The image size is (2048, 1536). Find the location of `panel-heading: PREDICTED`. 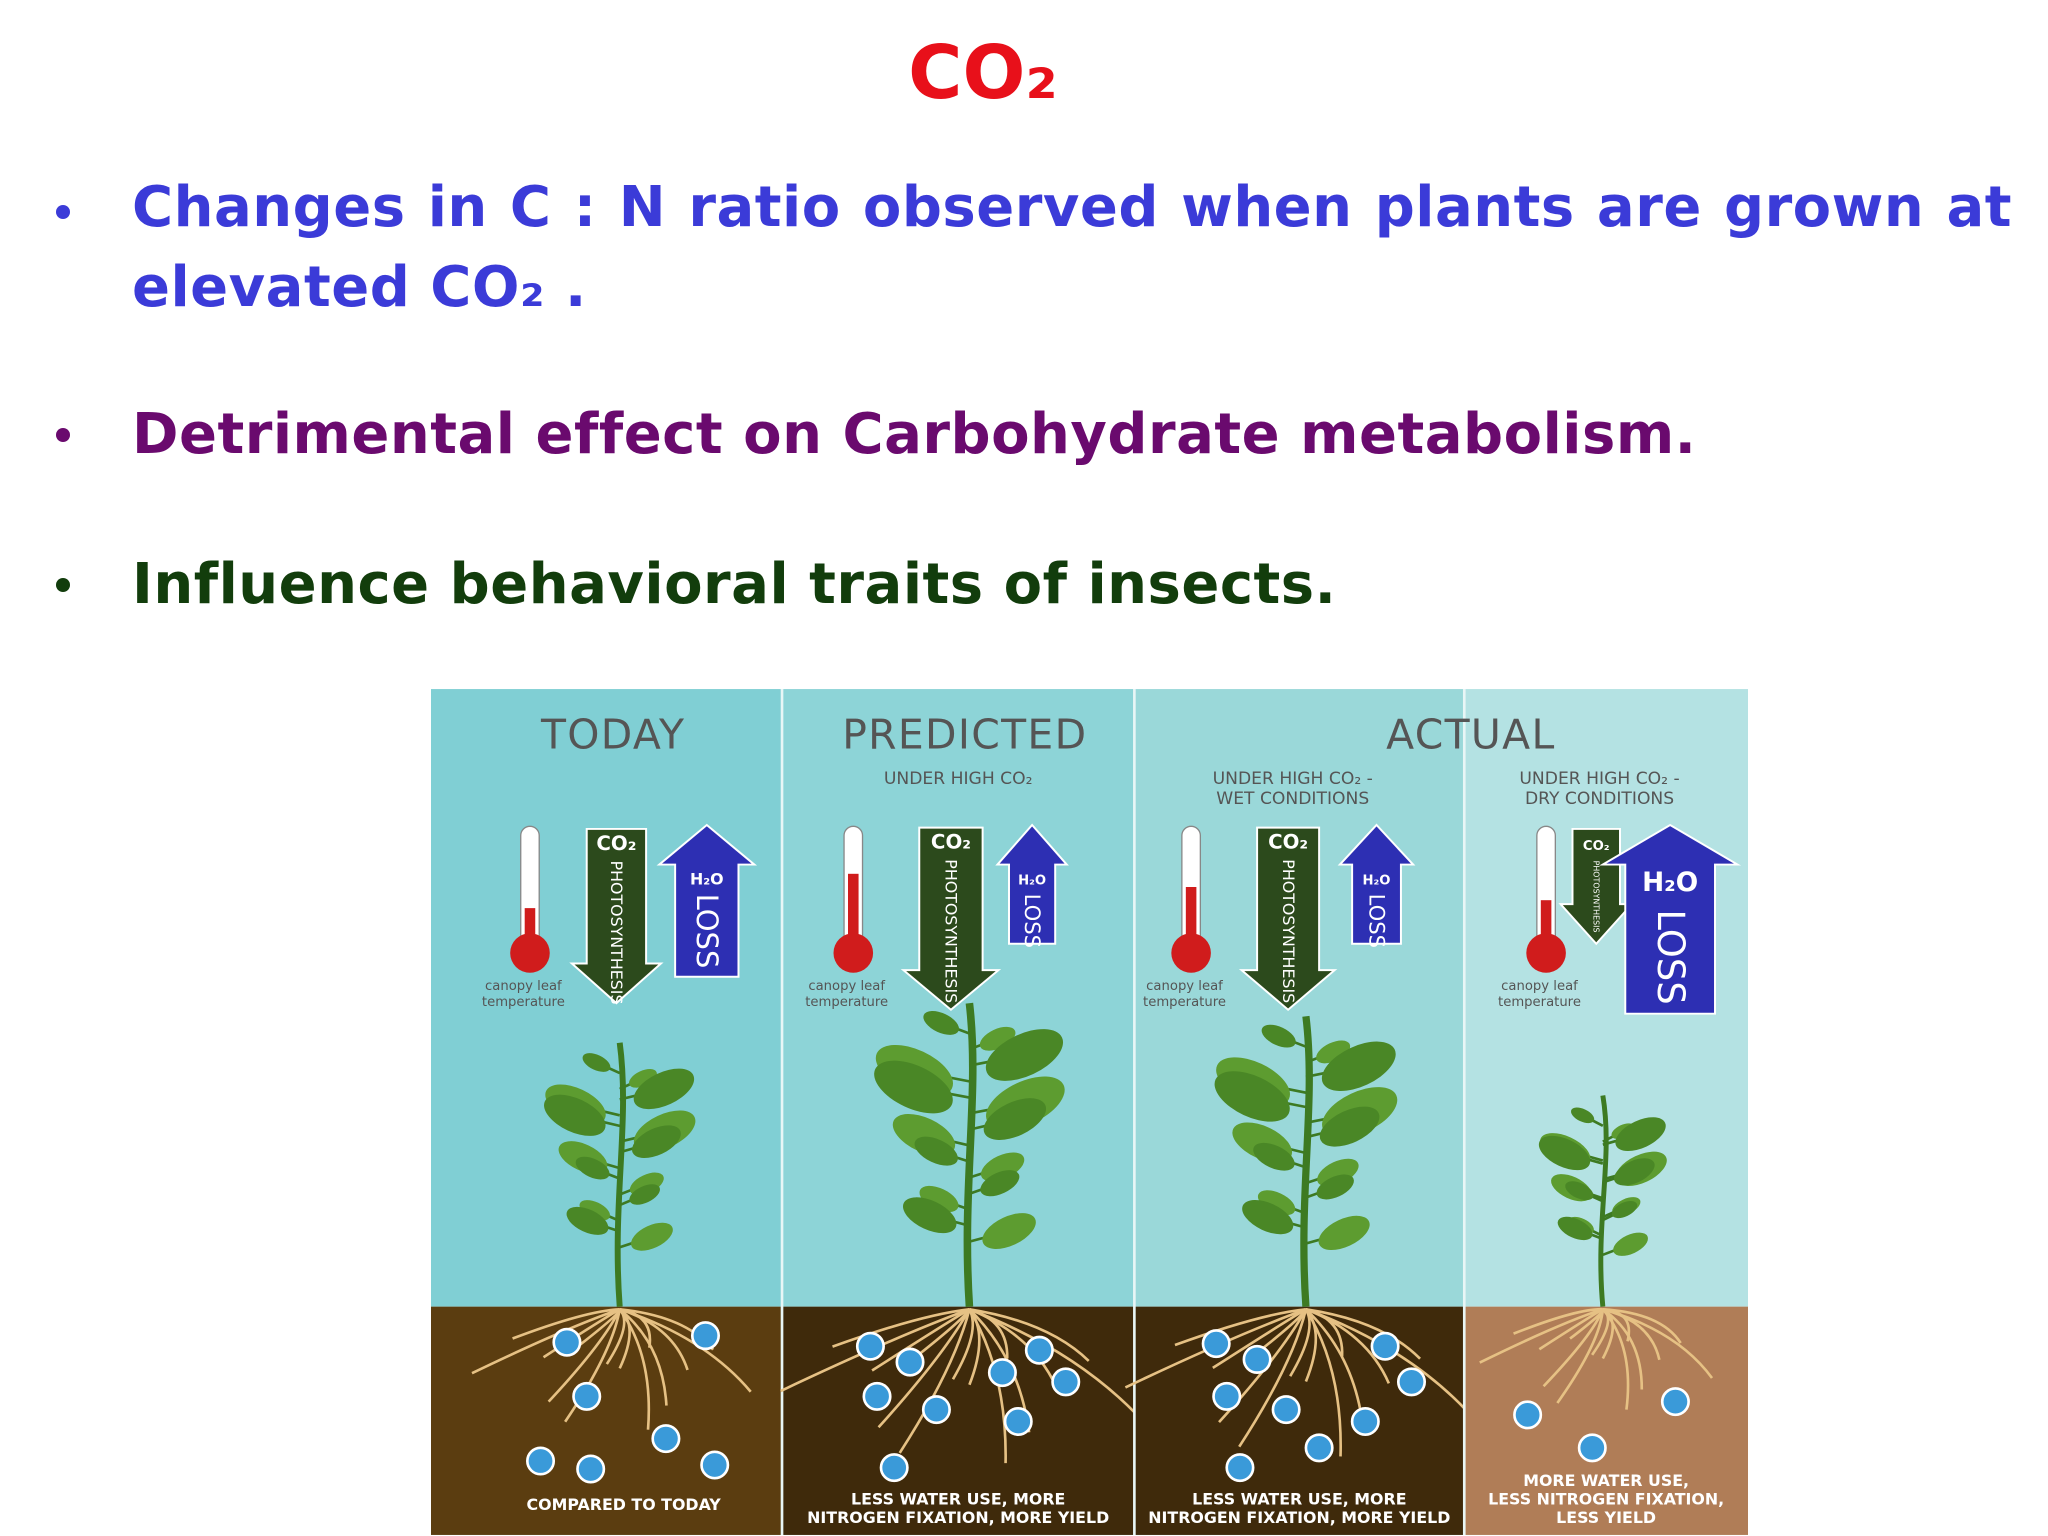

panel-heading: PREDICTED is located at coordinates (964, 734).